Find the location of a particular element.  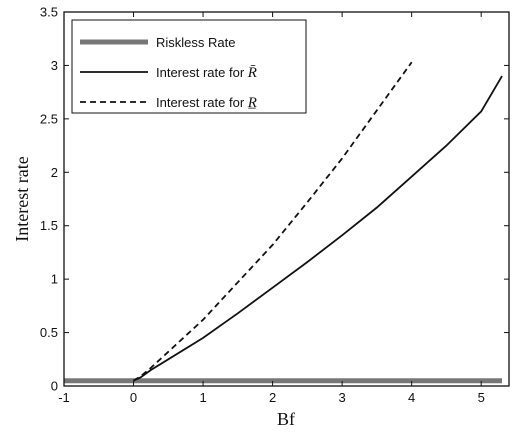

x-tick-label: 4 is located at coordinates (411, 397).